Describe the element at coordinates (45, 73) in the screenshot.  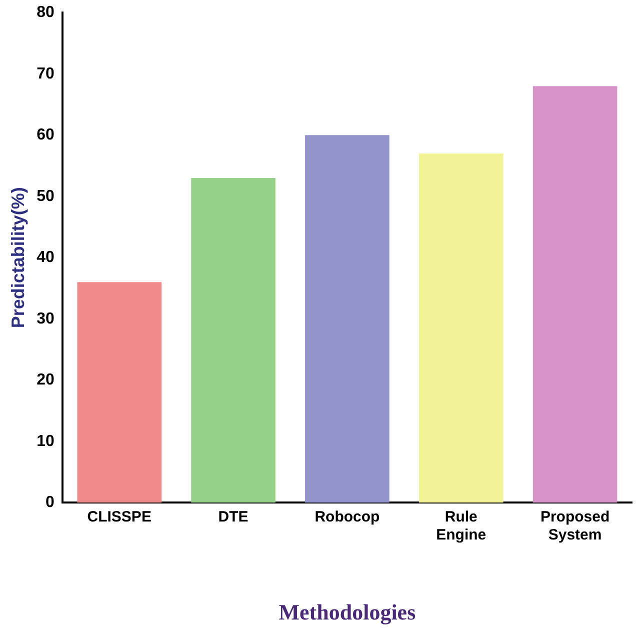
I see `y-tick-label: 70` at that location.